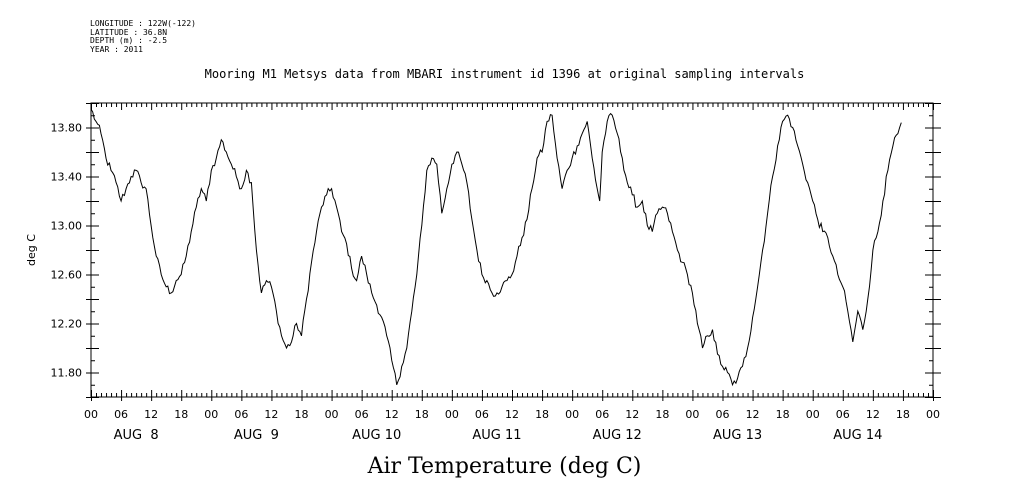  I want to click on day-labels: AUG 8 AUG 9 AUG 10 AUG 11 AUG 12 AUG 13 AUG 14, so click(498, 435).